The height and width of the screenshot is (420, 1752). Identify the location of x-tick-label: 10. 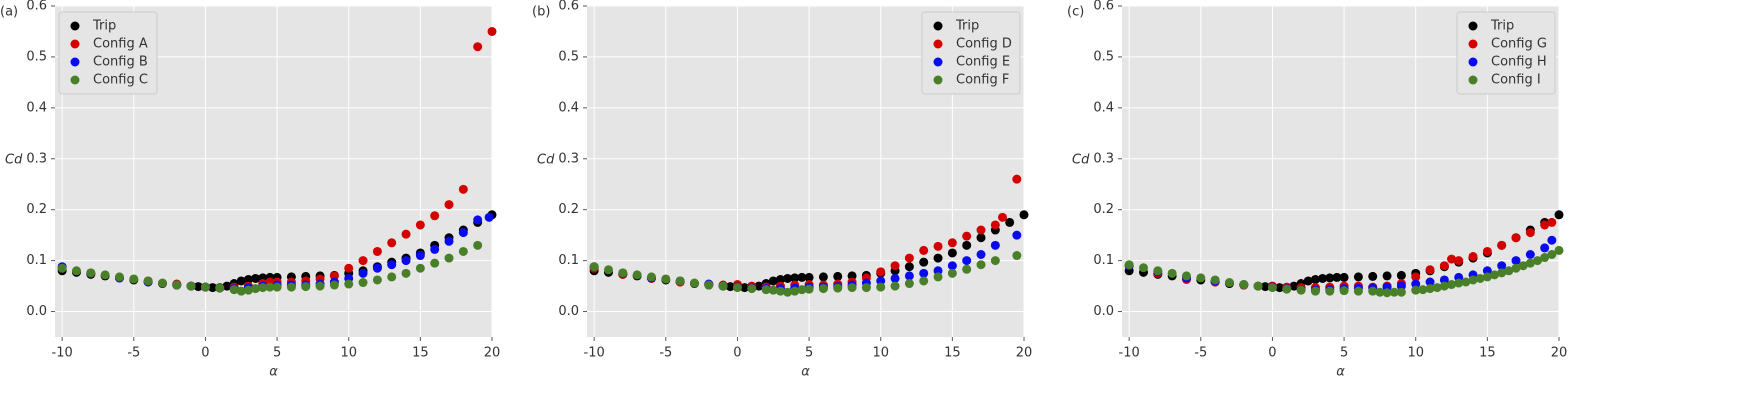
(880, 353).